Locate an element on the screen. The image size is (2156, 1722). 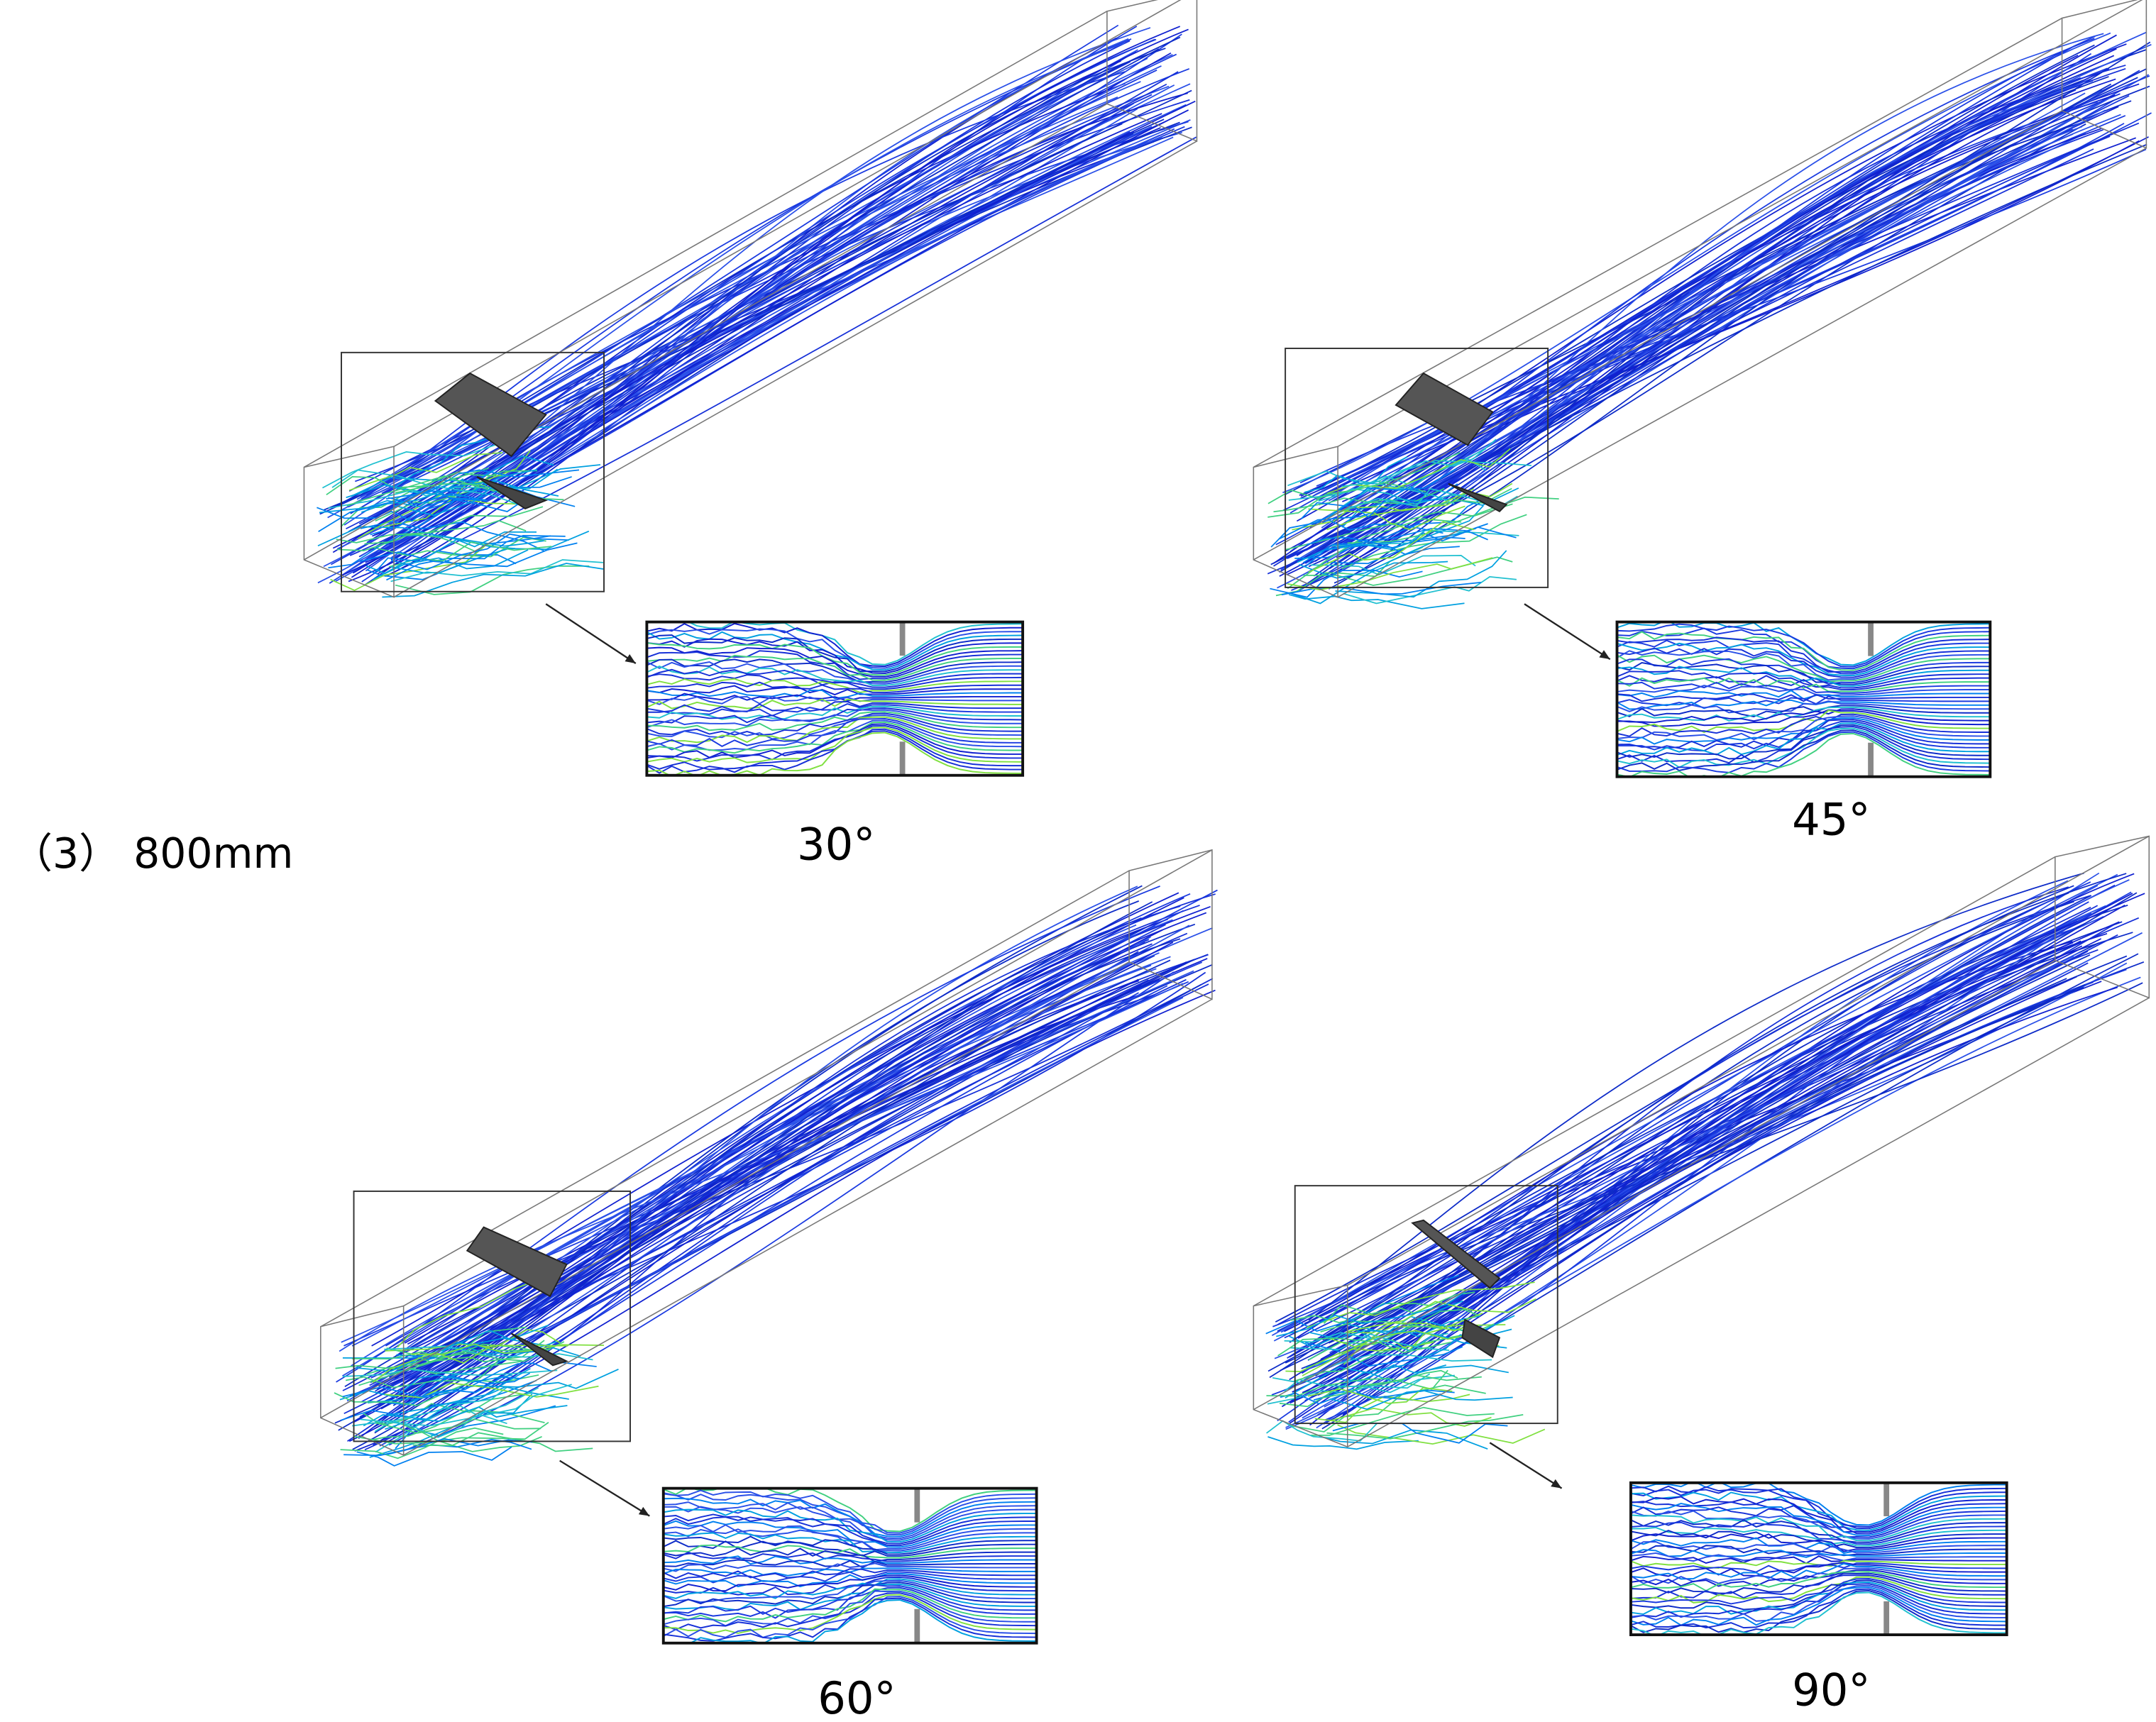
arrow is located at coordinates (1526, 1465).